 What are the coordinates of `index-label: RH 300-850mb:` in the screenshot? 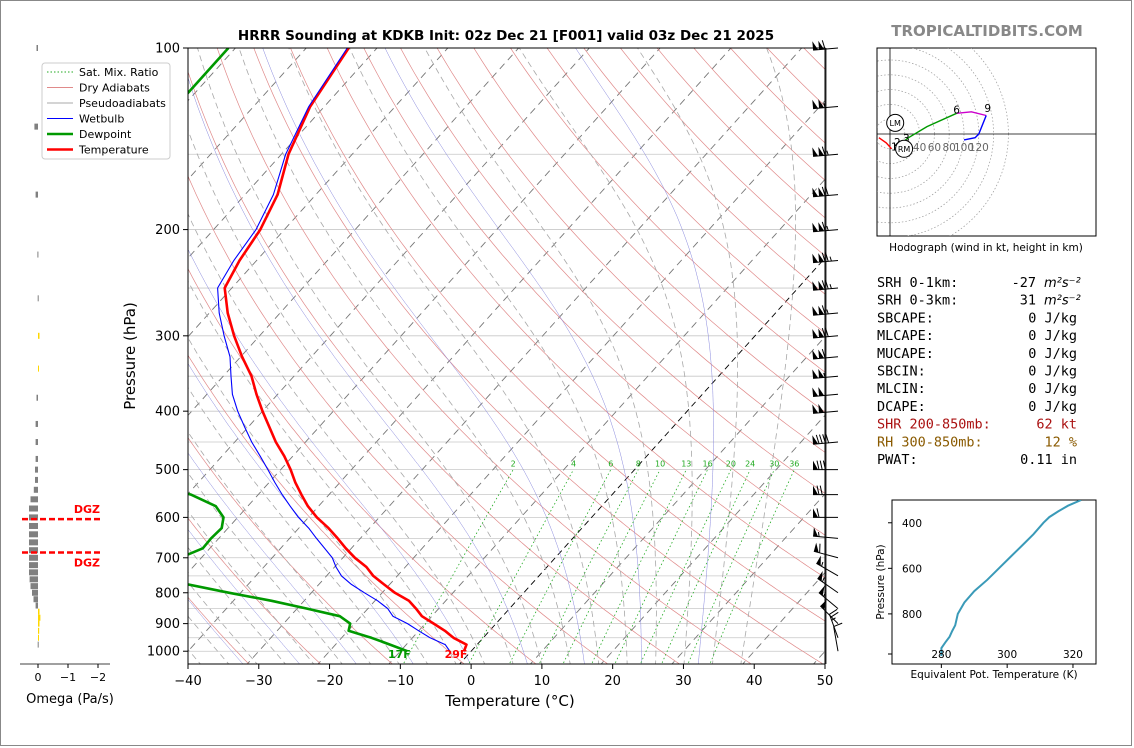 It's located at (930, 442).